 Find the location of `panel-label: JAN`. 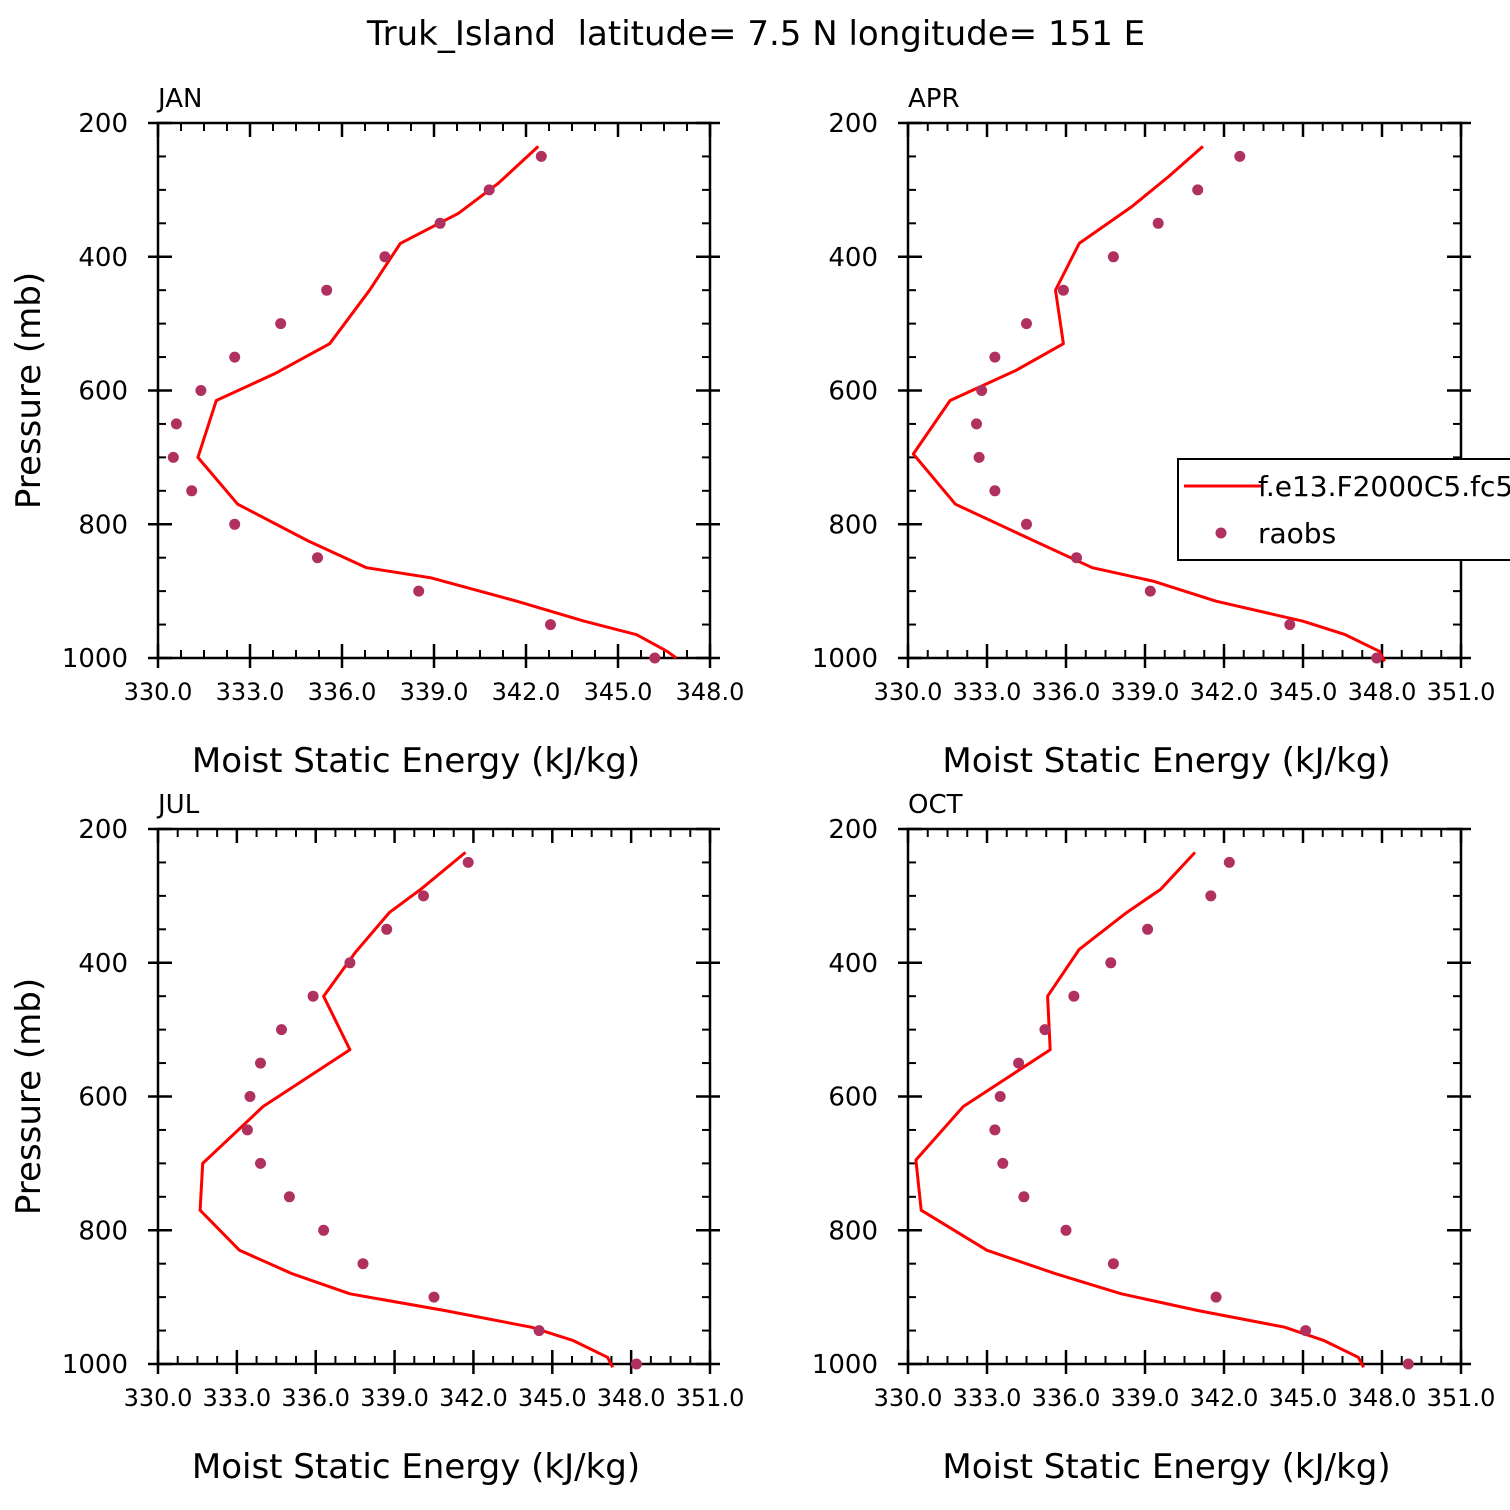

panel-label: JAN is located at coordinates (179, 99).